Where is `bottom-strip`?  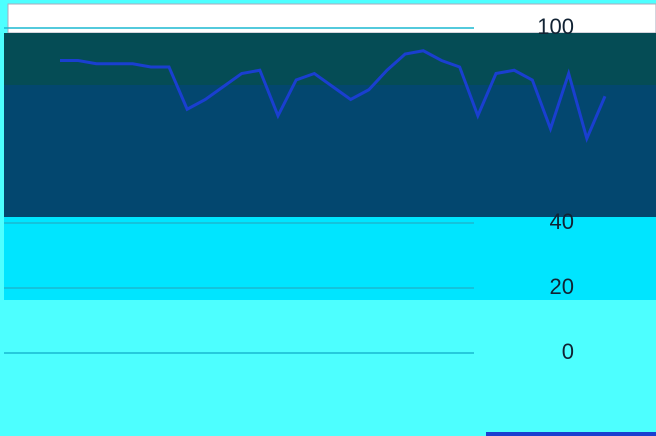
bottom-strip is located at coordinates (571, 434).